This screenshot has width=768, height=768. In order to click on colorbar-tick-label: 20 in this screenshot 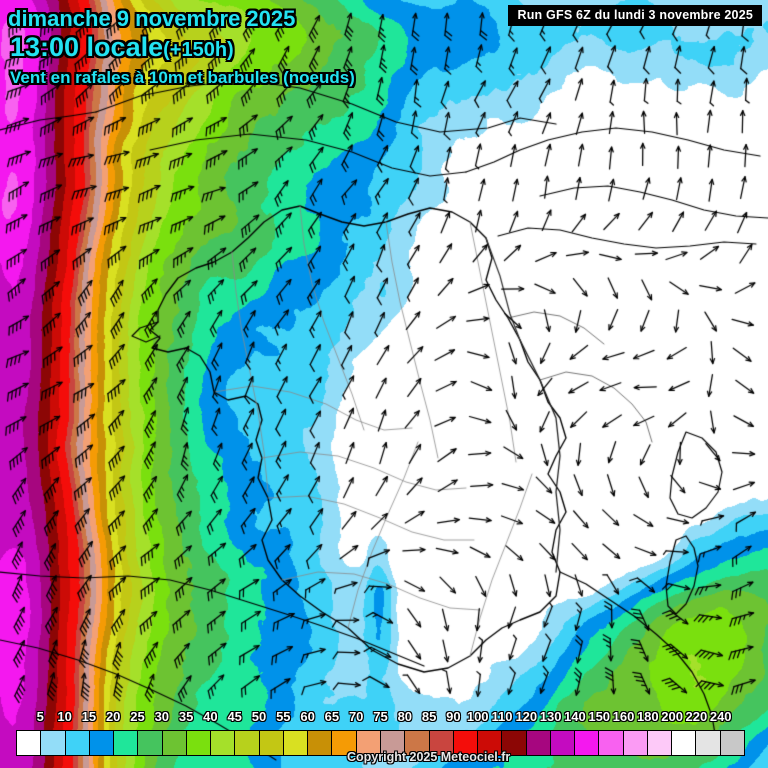, I will do `click(113, 716)`.